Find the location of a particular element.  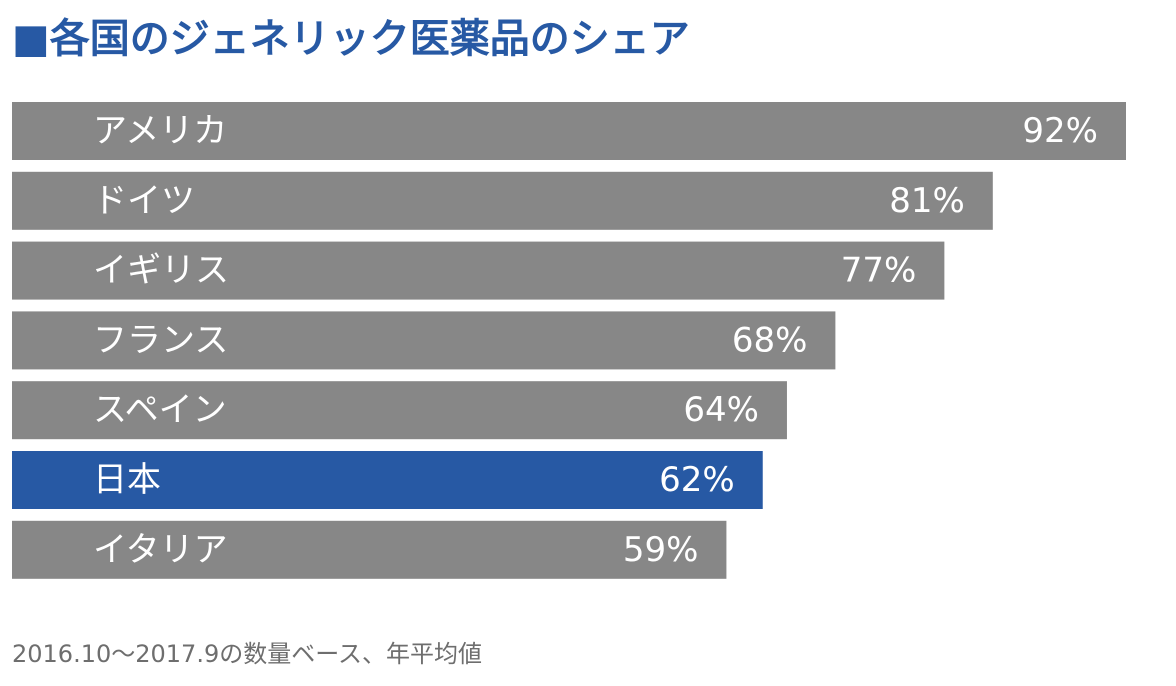

category-label: イタリア is located at coordinates (160, 550).